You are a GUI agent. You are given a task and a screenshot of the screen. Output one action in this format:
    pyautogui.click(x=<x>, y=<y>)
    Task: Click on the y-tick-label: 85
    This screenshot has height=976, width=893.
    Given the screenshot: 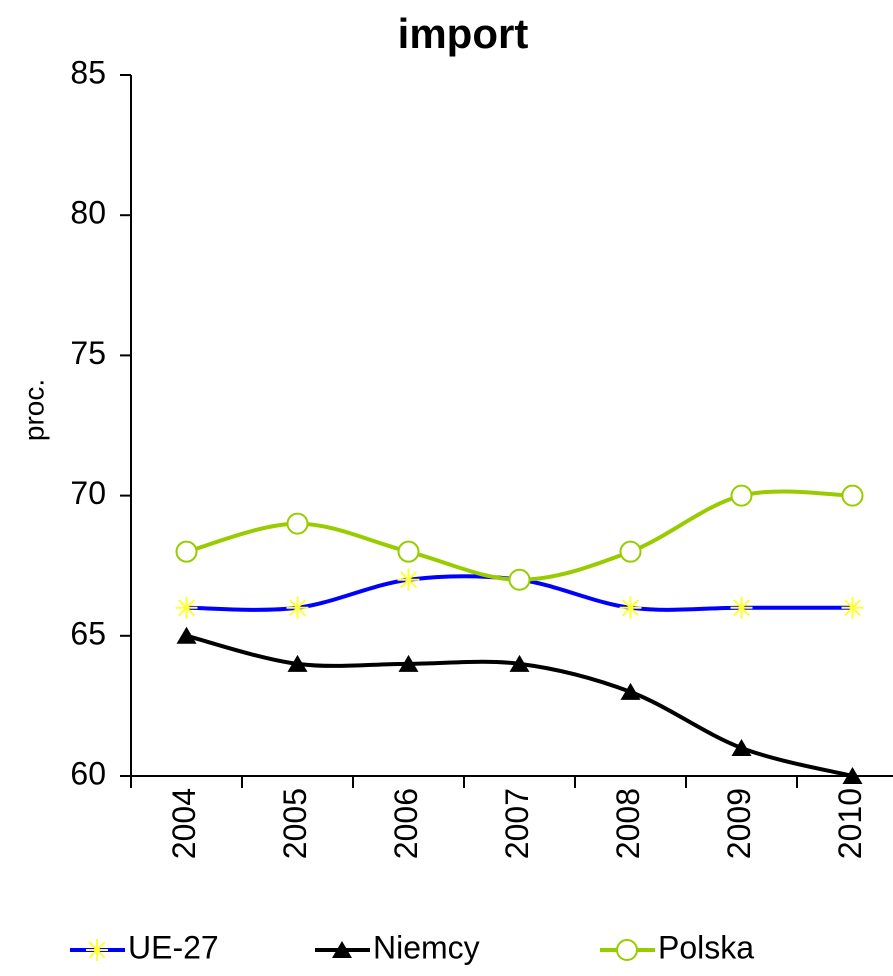 What is the action you would take?
    pyautogui.click(x=88, y=72)
    